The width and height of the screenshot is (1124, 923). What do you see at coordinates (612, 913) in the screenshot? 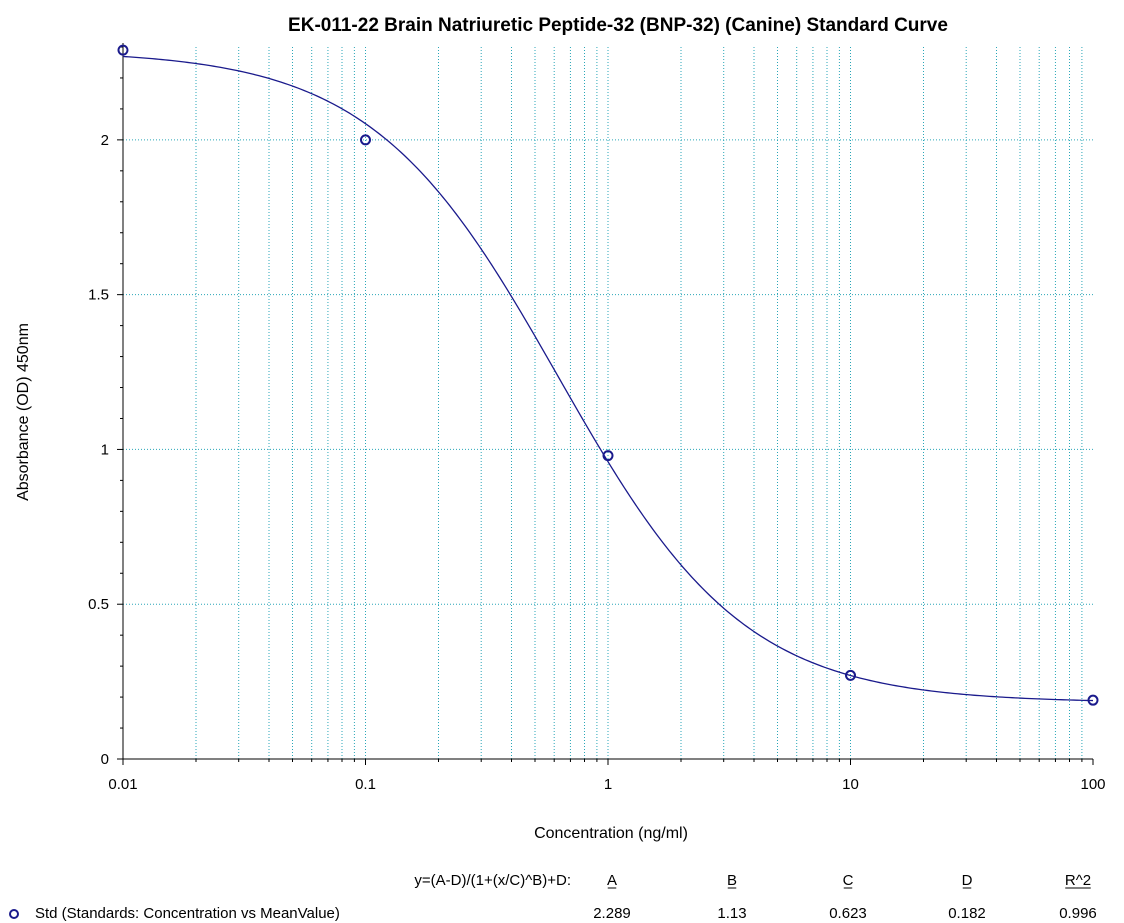
I see `fit-param-value: 2.289` at bounding box center [612, 913].